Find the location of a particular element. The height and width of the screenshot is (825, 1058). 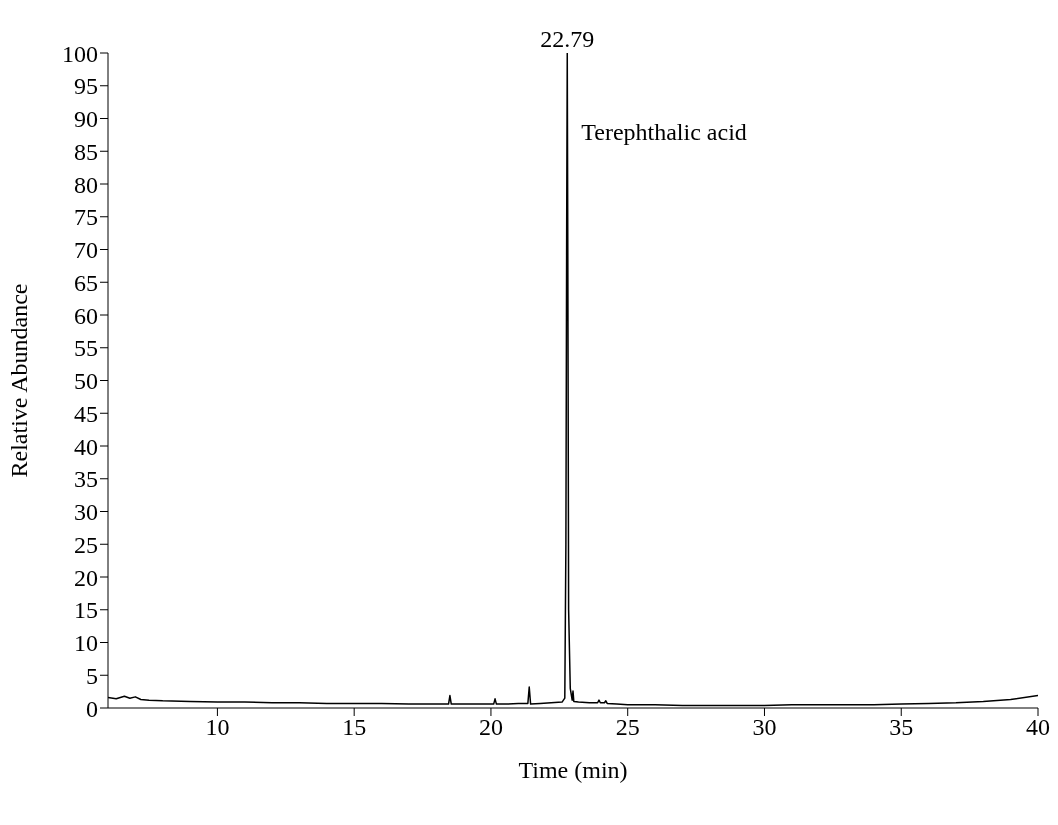

y-tick-label: 0 is located at coordinates (92, 708).